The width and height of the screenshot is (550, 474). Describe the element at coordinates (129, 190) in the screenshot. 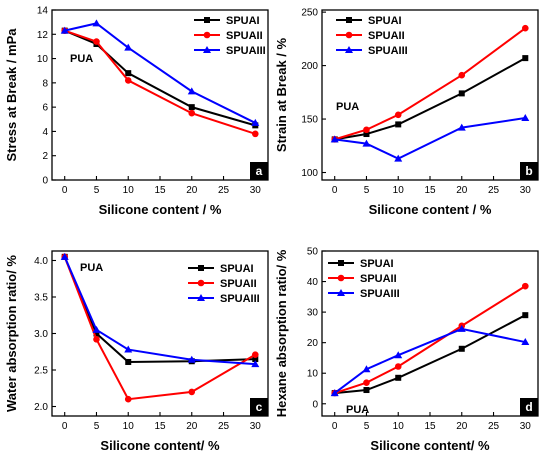

I see `panel-a-x-tick-label: 10` at that location.